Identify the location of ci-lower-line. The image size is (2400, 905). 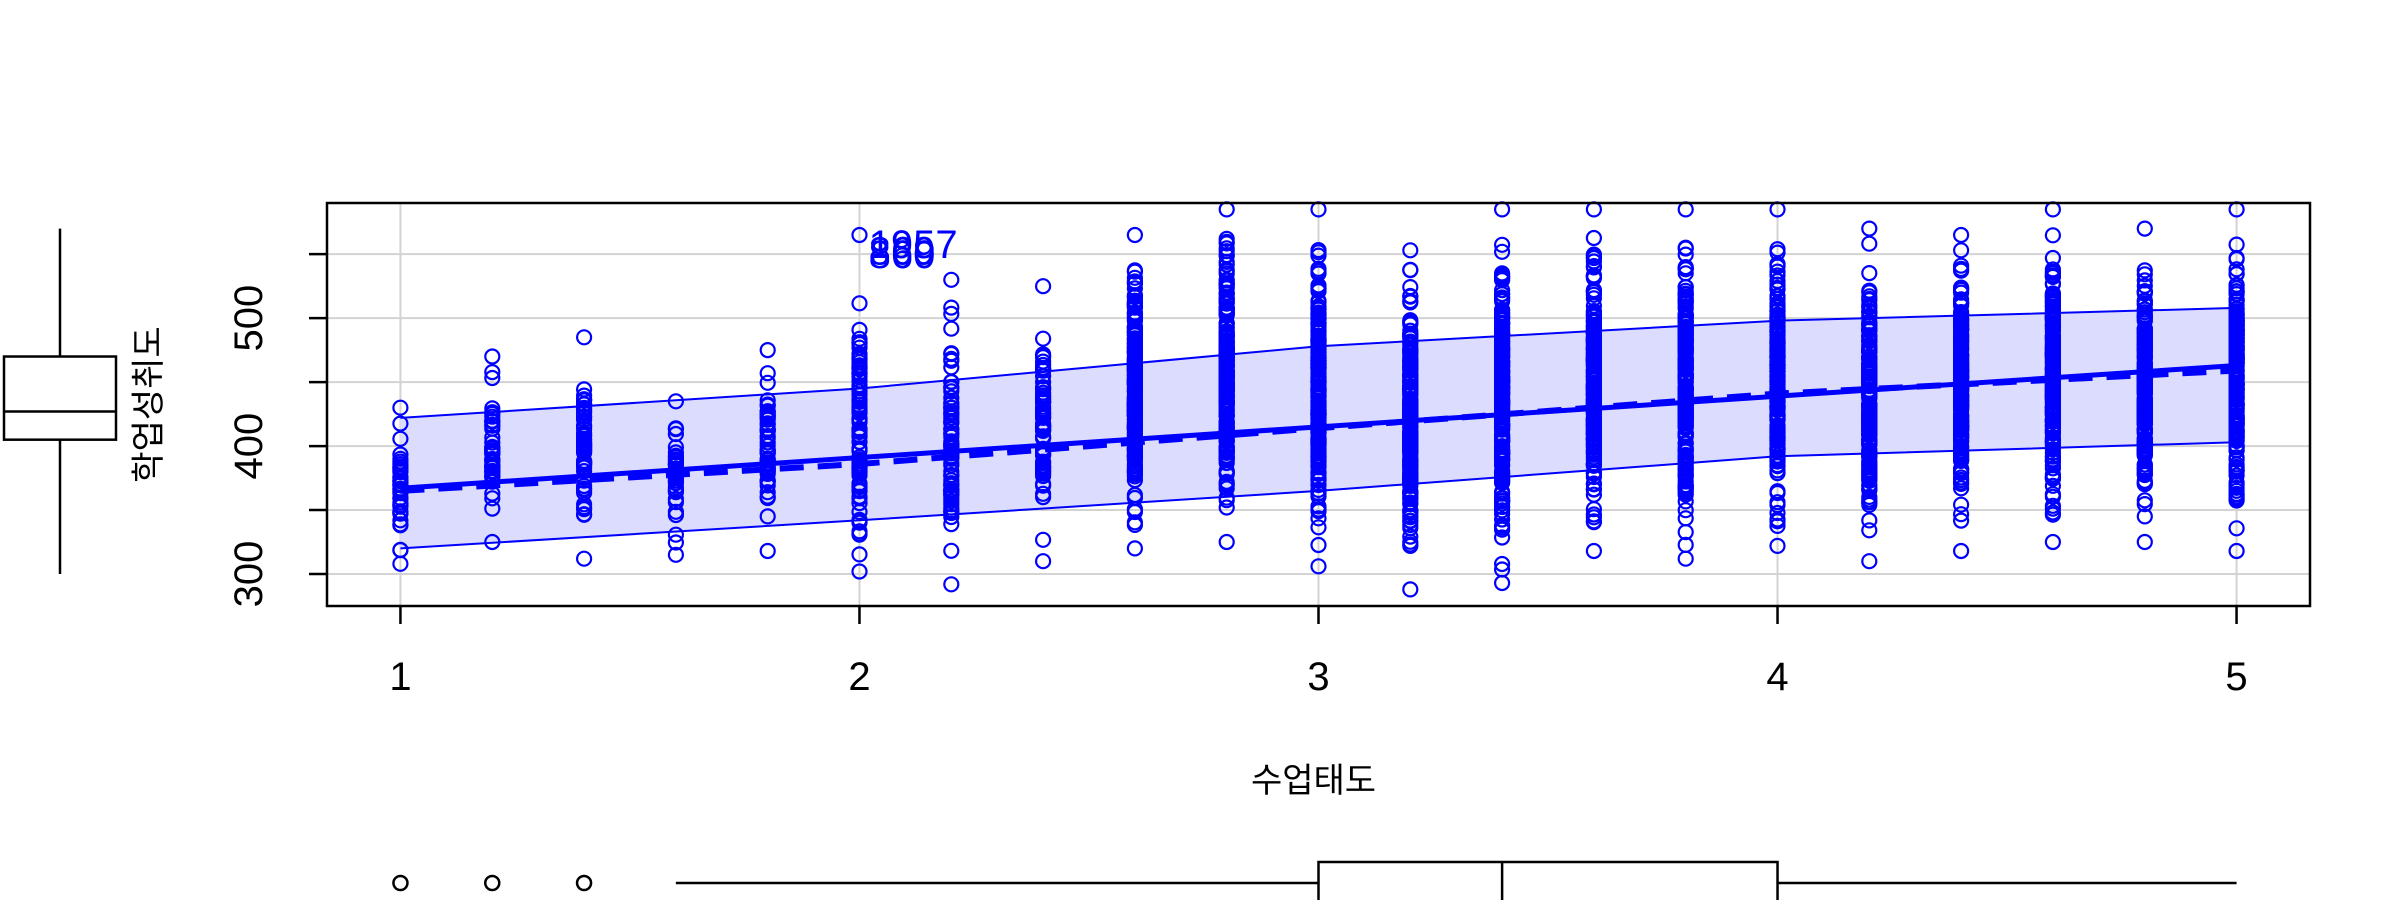
(1318, 495).